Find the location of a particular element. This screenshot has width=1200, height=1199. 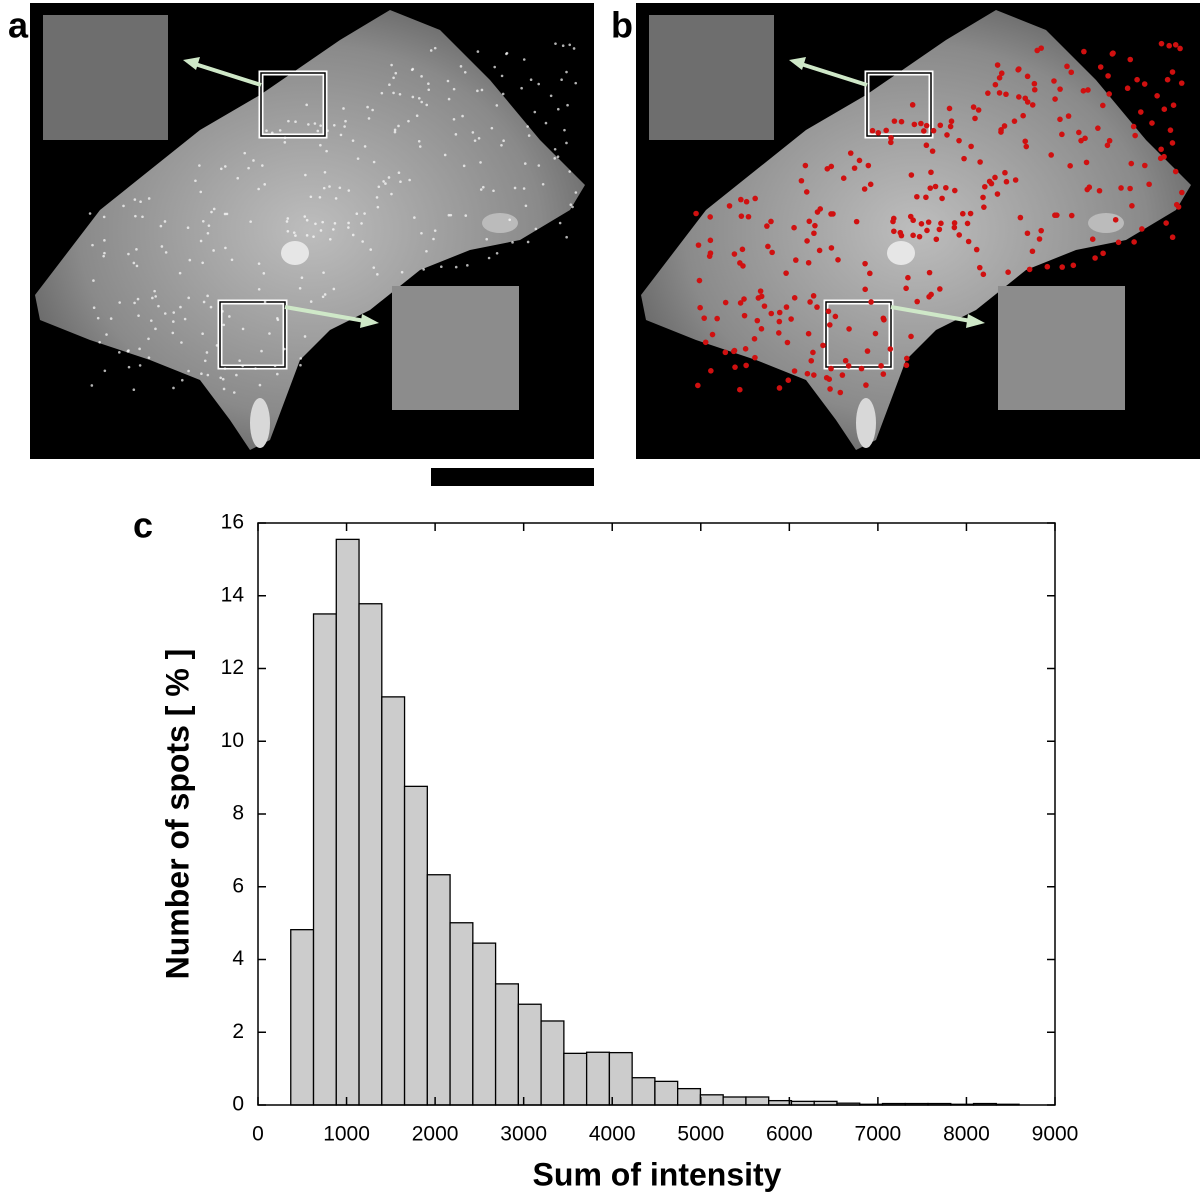

x-tick-label: 1000 is located at coordinates (346, 1134).